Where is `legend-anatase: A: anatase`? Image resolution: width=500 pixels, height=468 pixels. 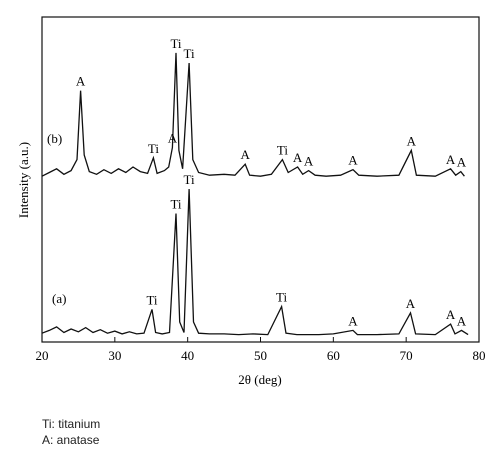 legend-anatase: A: anatase is located at coordinates (71, 440).